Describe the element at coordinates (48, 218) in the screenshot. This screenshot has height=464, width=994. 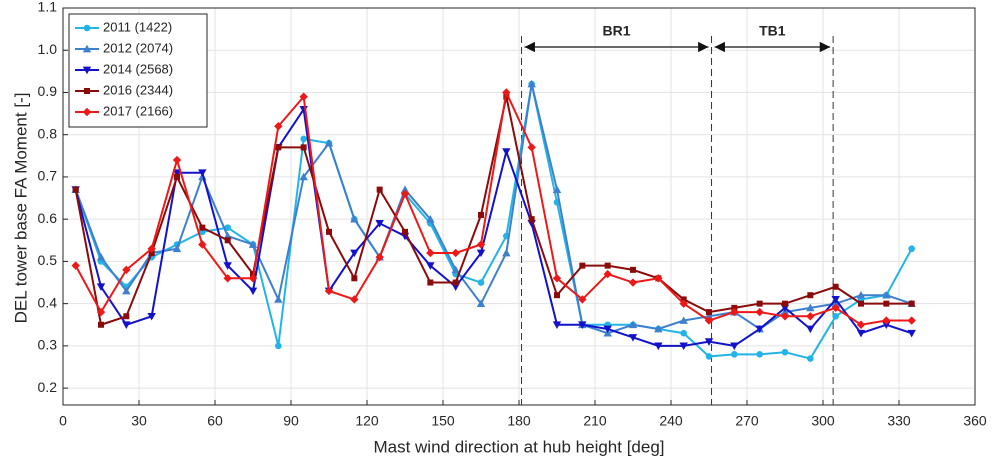
I see `y-tick-label: 0.6` at that location.